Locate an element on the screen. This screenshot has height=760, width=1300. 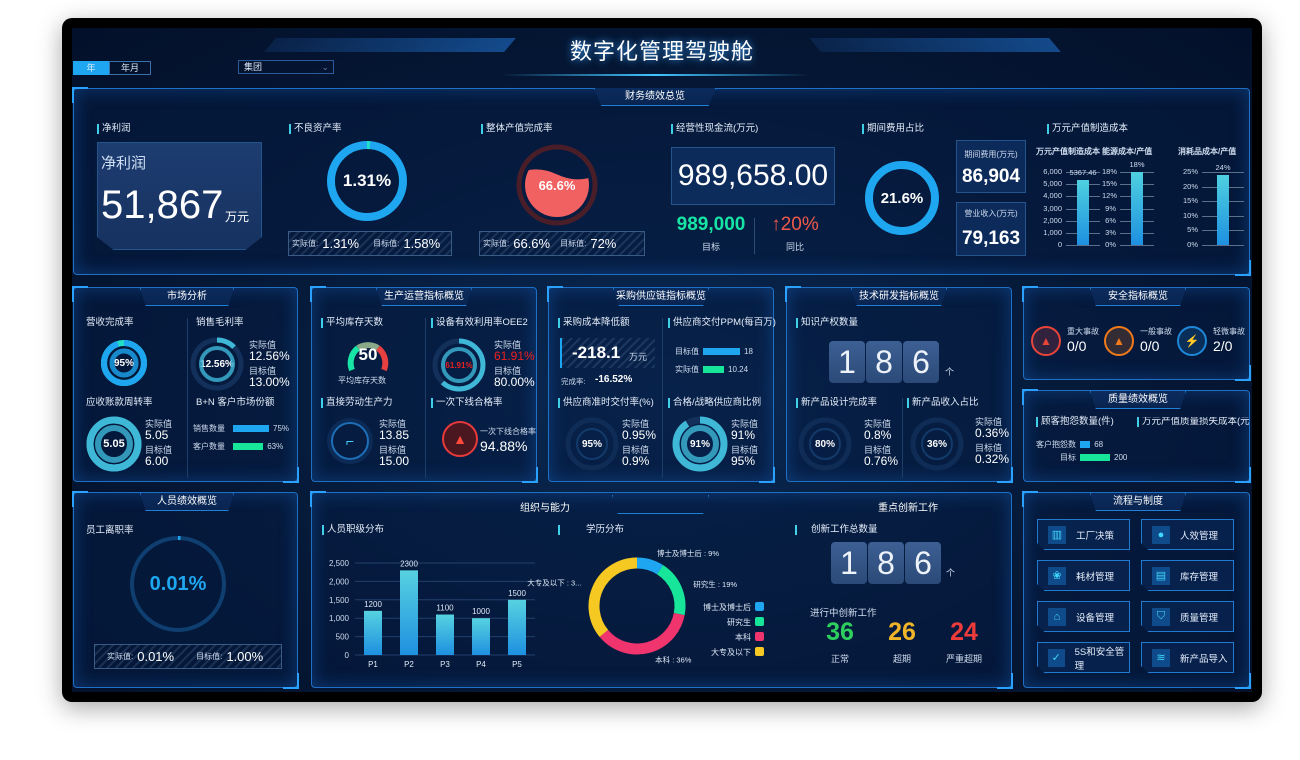
axis-tick-label: 6% is located at coordinates (1110, 220).